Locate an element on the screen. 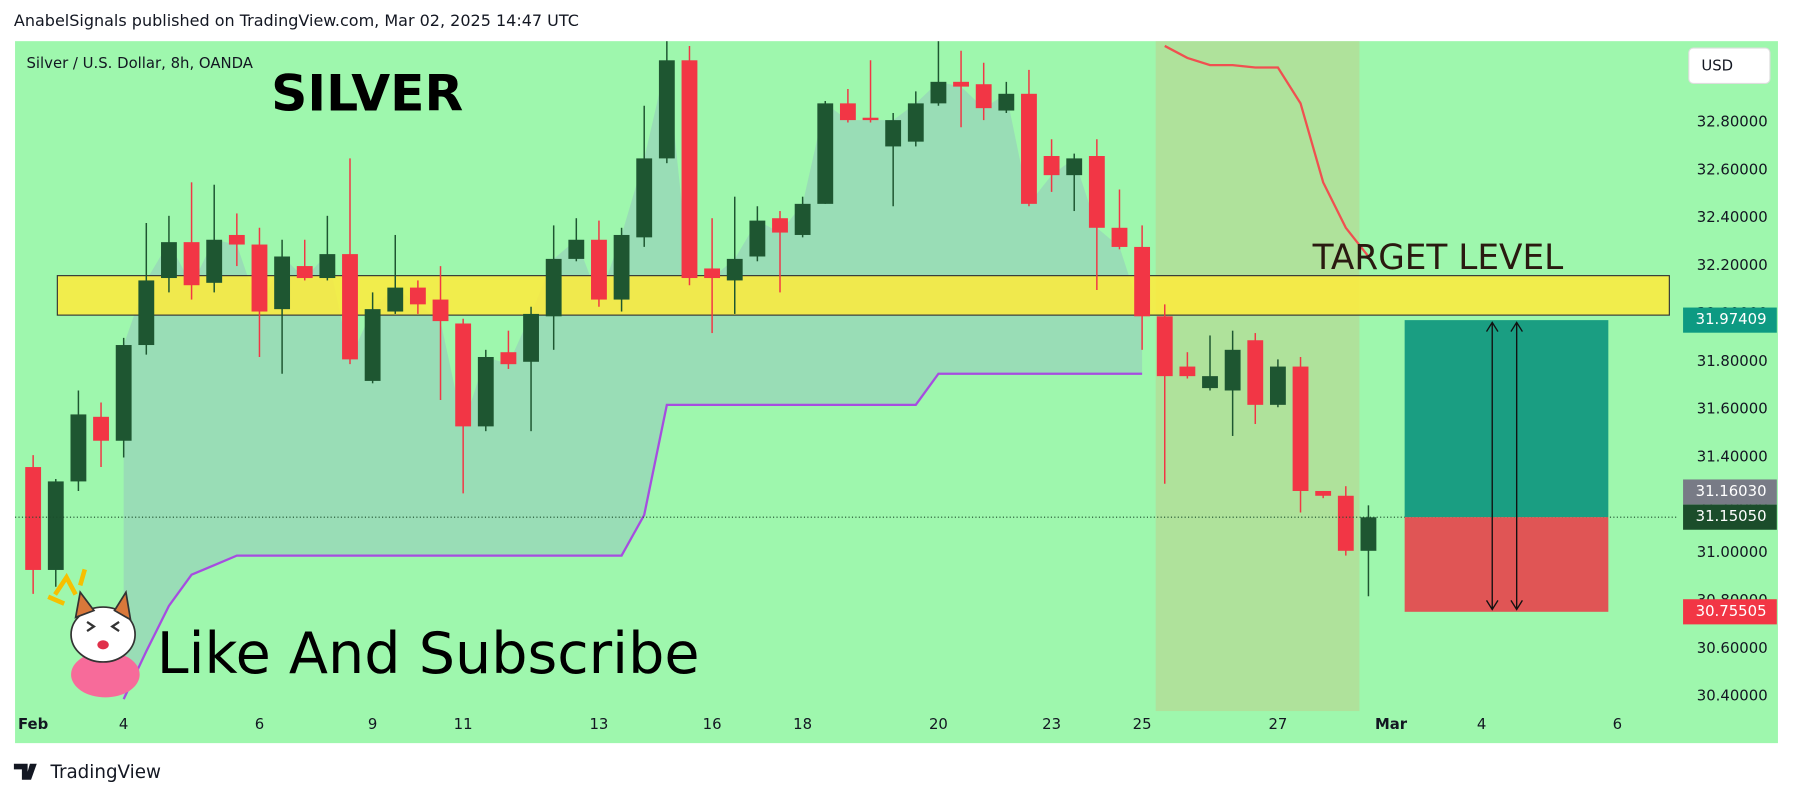  currency-label: USD is located at coordinates (1717, 65).